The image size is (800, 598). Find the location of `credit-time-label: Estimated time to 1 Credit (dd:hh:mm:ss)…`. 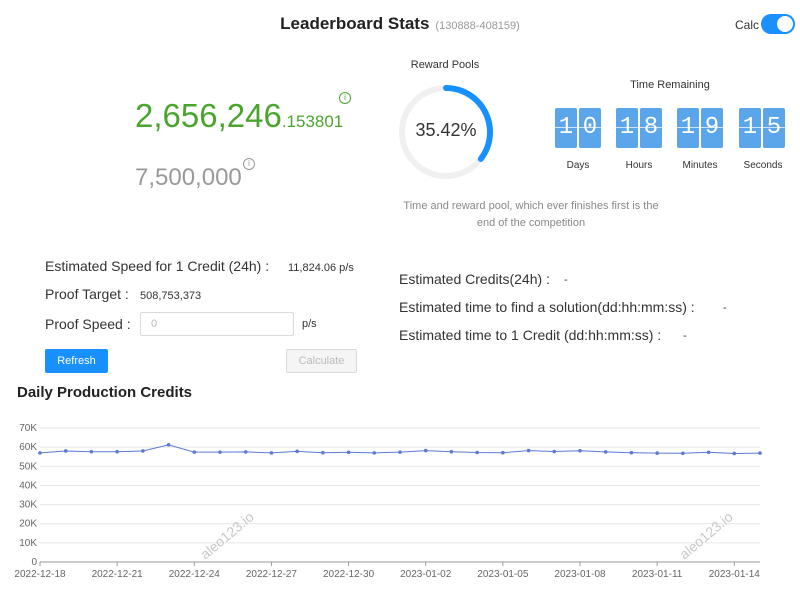

credit-time-label: Estimated time to 1 Credit (dd:hh:mm:ss)… is located at coordinates (530, 335).